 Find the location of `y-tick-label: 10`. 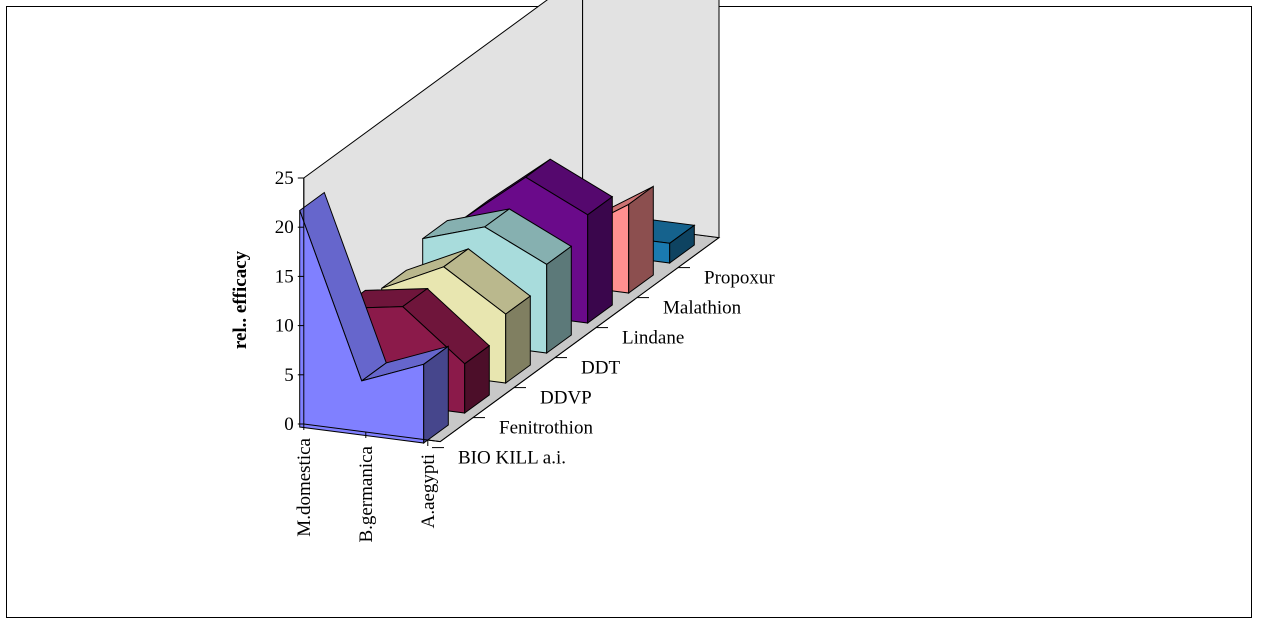

y-tick-label: 10 is located at coordinates (284, 326).